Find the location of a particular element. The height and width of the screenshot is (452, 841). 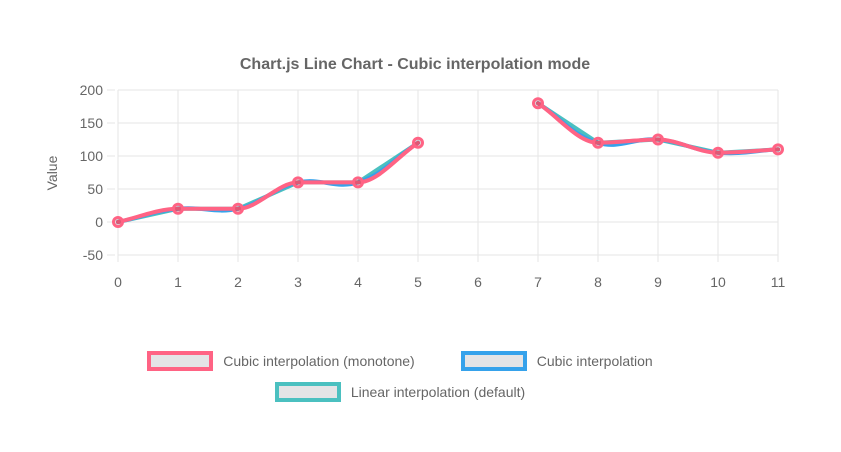

x-tick-label: 3 is located at coordinates (298, 282).